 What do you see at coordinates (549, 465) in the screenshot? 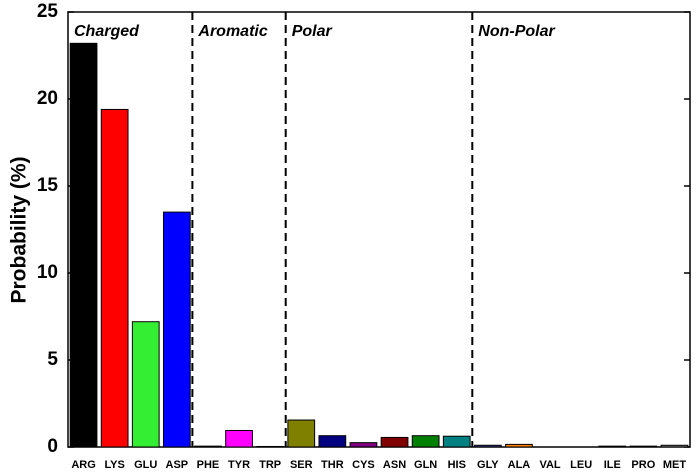
I see `x-tick-label: VAL` at bounding box center [549, 465].